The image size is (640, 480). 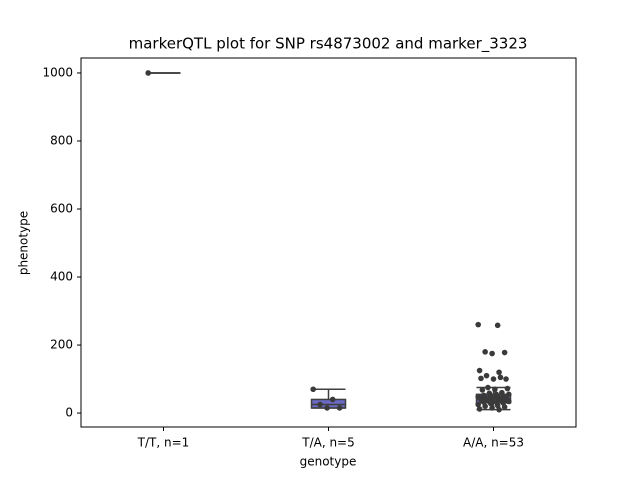 What do you see at coordinates (61, 345) in the screenshot?
I see `y-tick-label: 200` at bounding box center [61, 345].